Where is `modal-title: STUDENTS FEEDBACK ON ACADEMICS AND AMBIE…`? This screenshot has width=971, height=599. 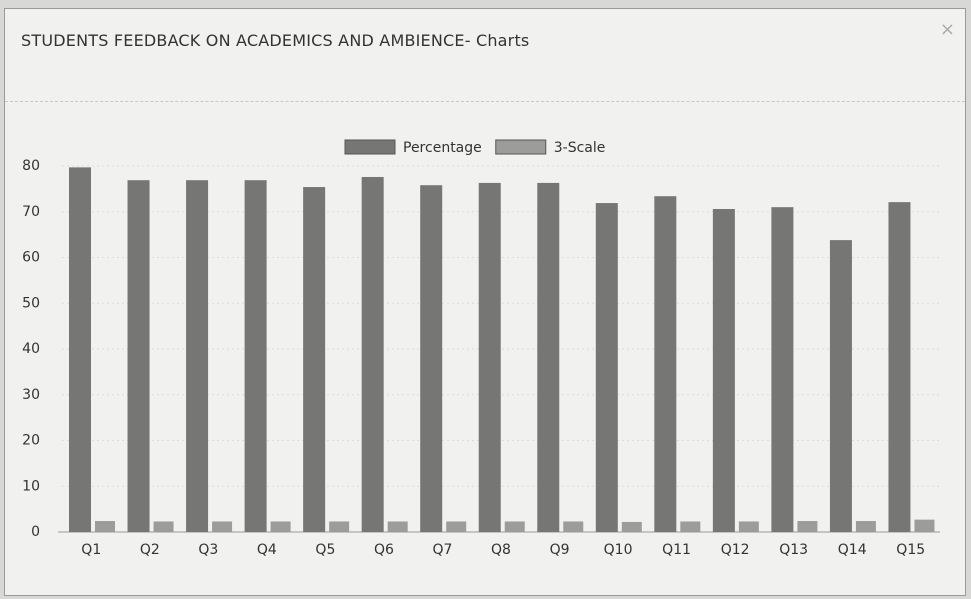 modal-title: STUDENTS FEEDBACK ON ACADEMICS AND AMBIE… is located at coordinates (275, 40).